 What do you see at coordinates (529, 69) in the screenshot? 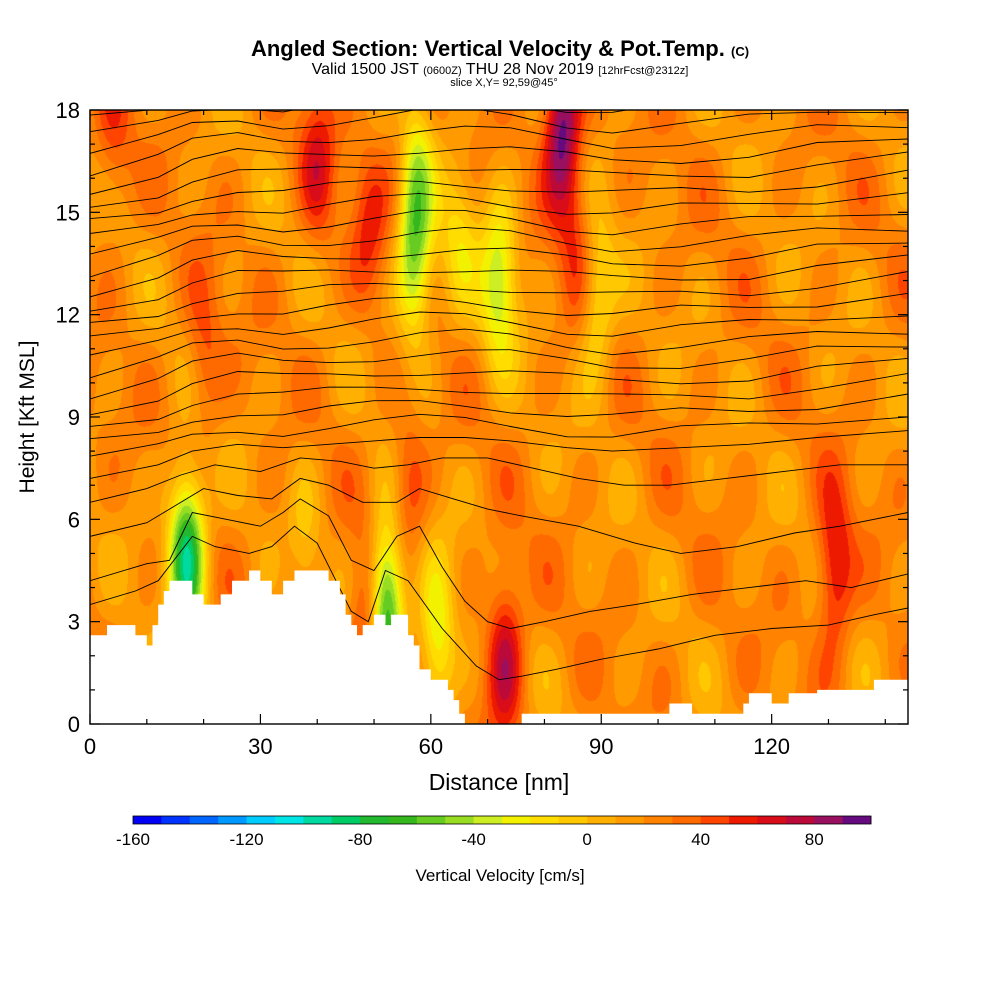
I see `valid-date: THU 28 Nov 2019` at bounding box center [529, 69].